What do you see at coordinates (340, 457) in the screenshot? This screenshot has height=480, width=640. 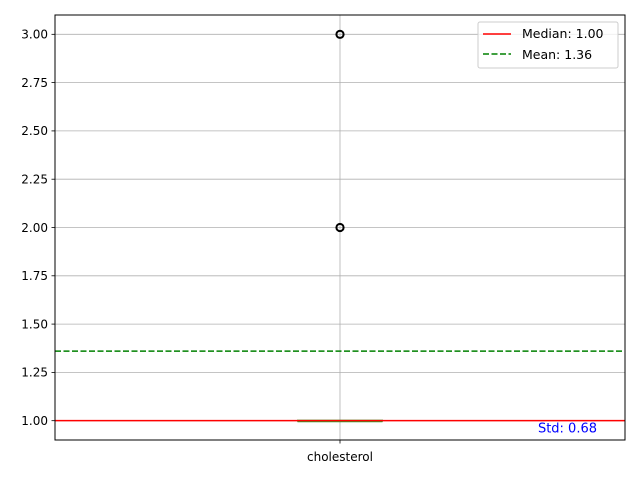 I see `x-tick-label: cholesterol` at bounding box center [340, 457].